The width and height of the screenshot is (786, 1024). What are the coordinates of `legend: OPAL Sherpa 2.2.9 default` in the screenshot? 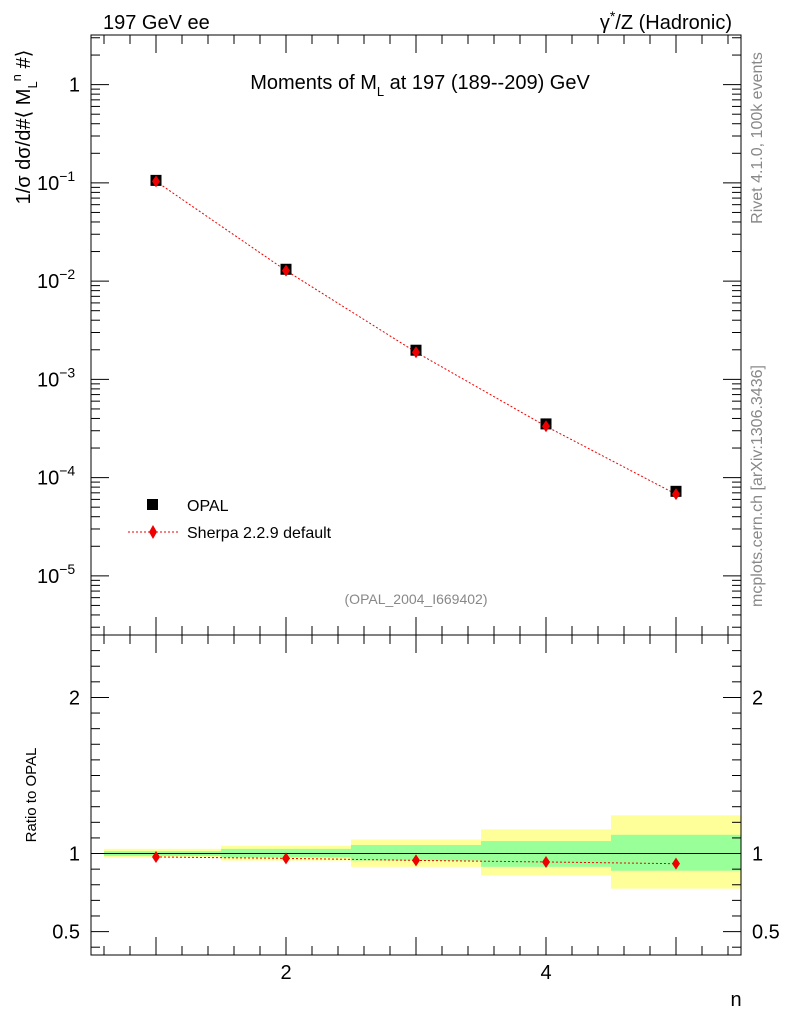 It's located at (230, 520).